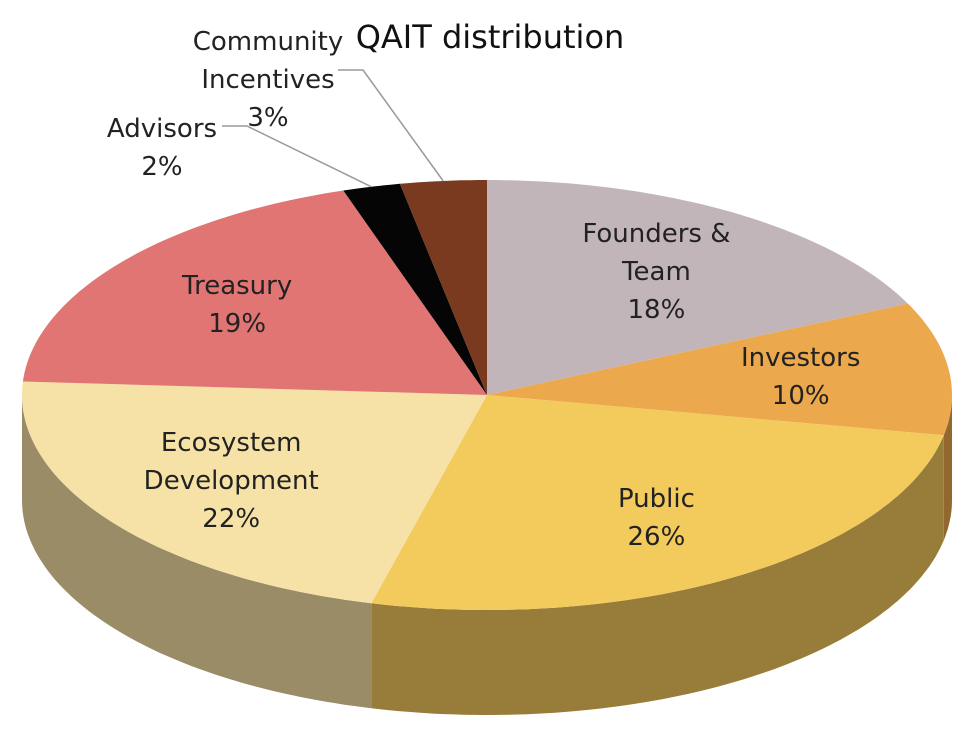 This screenshot has width=980, height=754. Describe the element at coordinates (656, 537) in the screenshot. I see `value-label: 26%` at that location.